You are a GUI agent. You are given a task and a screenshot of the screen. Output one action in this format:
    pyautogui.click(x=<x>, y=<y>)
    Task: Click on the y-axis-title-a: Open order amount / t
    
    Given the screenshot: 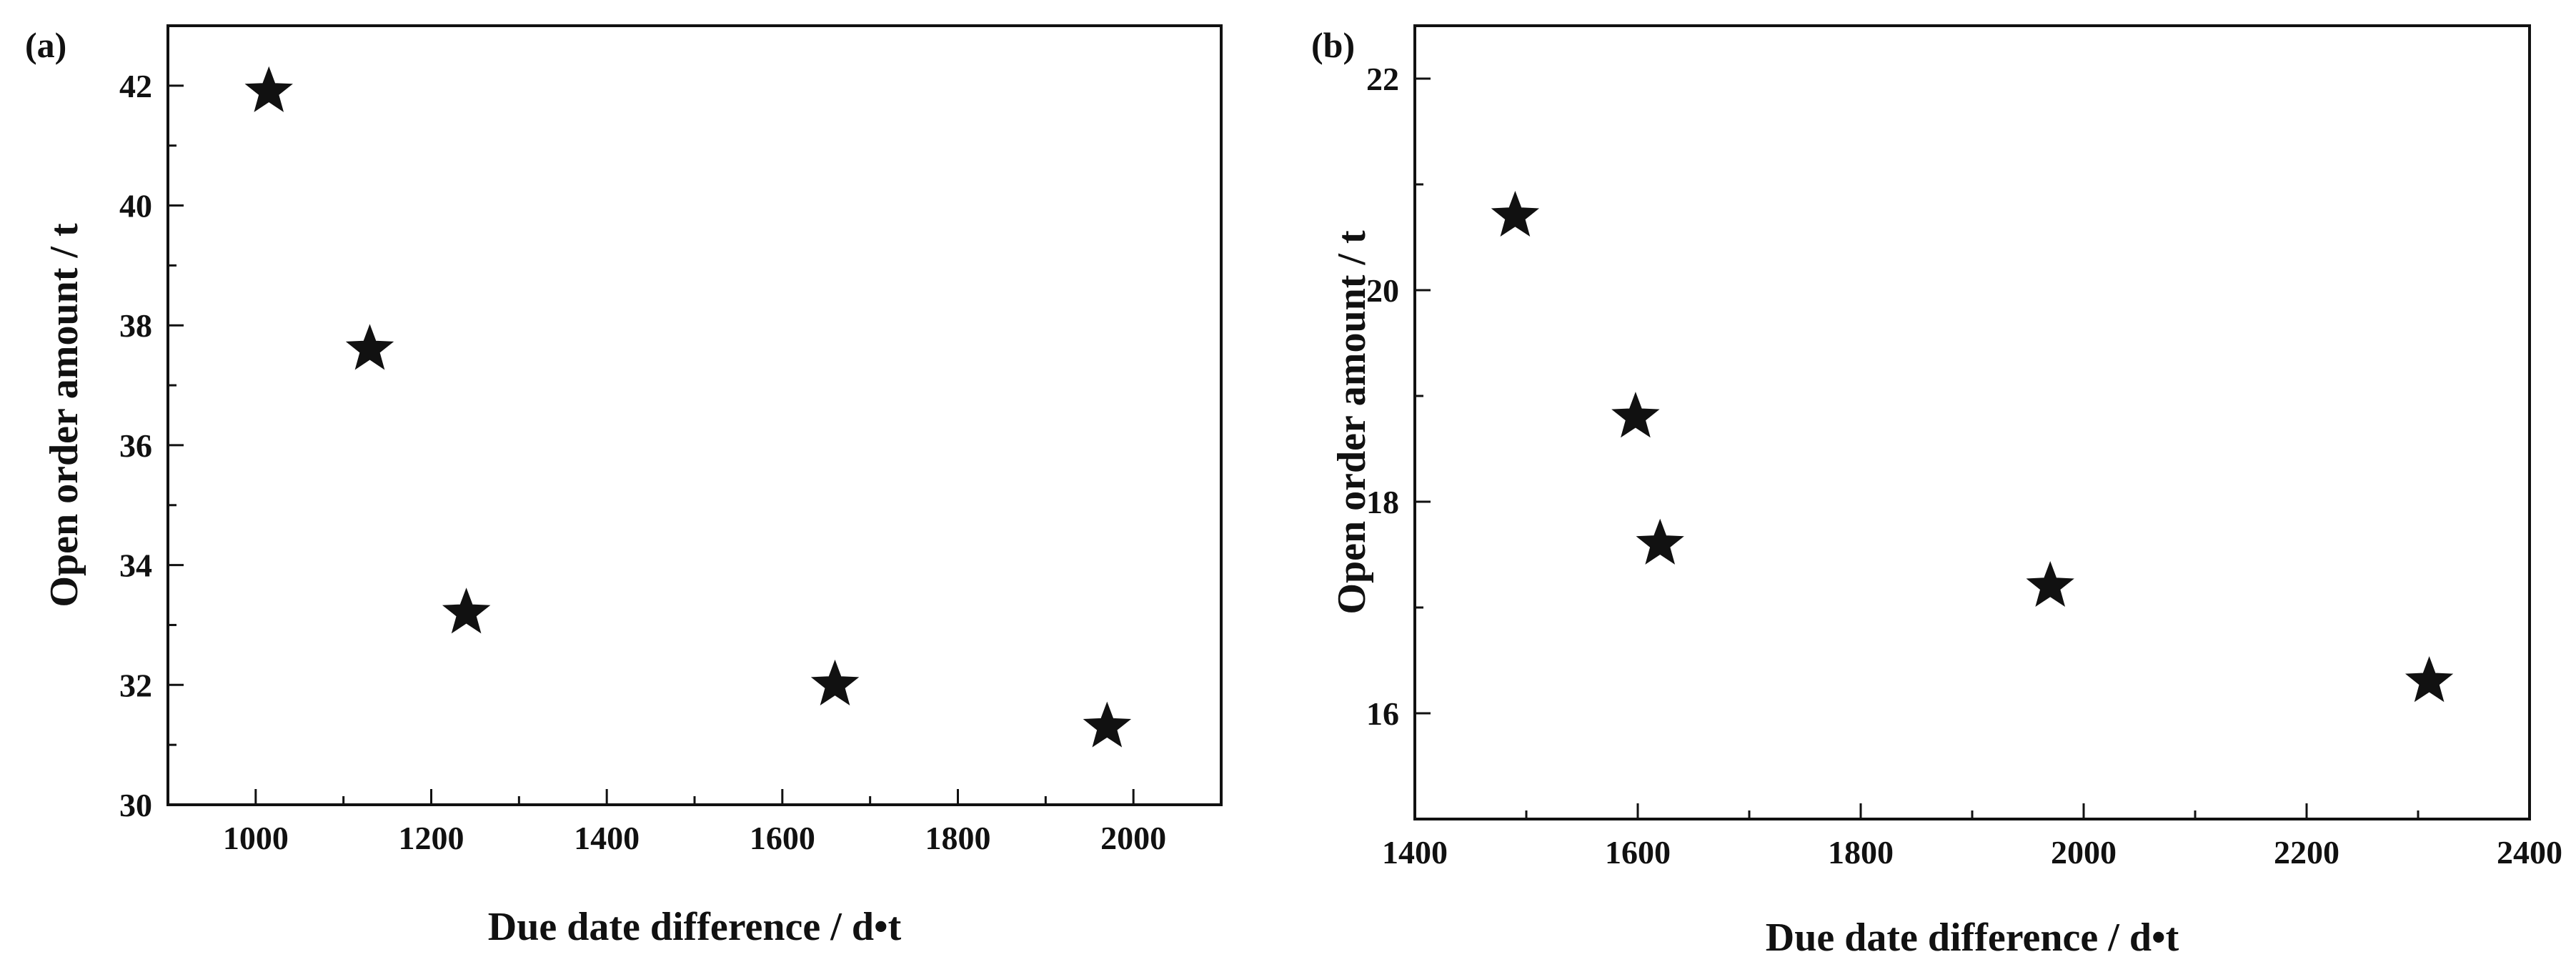 What is the action you would take?
    pyautogui.click(x=64, y=415)
    